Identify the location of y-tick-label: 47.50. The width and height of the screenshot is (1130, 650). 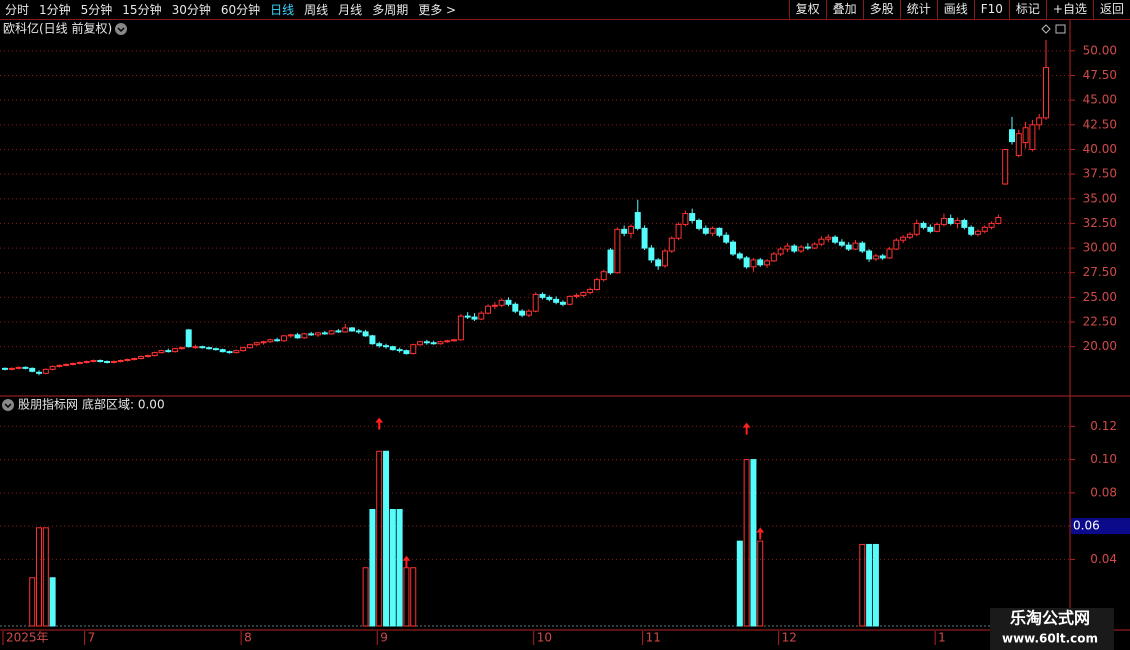
(1100, 75).